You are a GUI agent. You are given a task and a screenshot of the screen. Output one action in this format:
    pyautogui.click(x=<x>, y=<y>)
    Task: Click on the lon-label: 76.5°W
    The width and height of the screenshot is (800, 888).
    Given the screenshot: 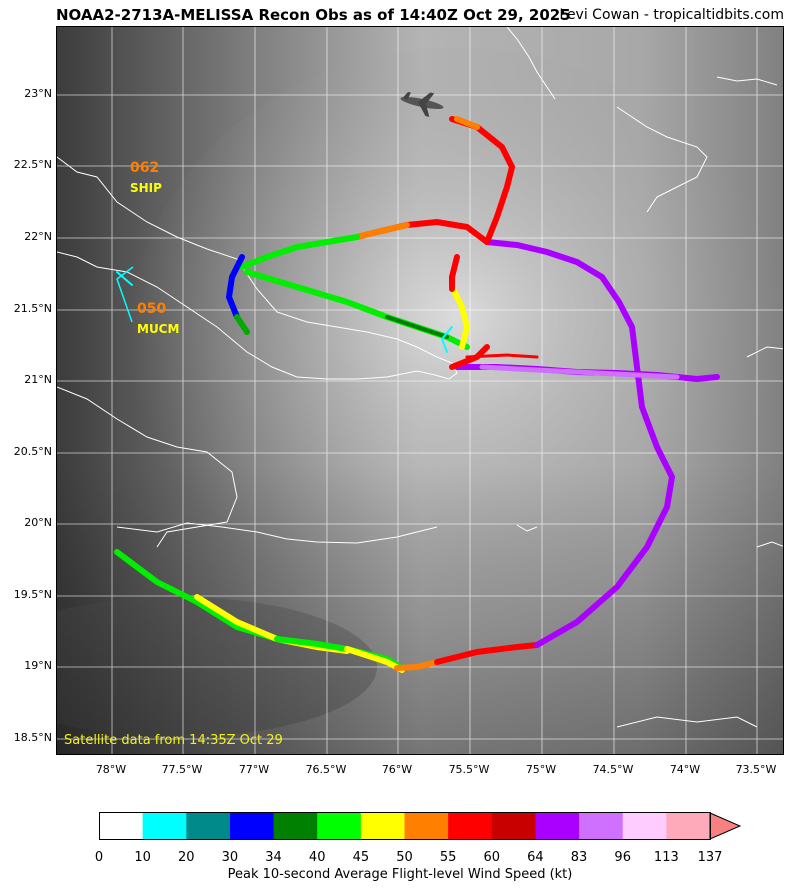 What is the action you would take?
    pyautogui.click(x=326, y=769)
    